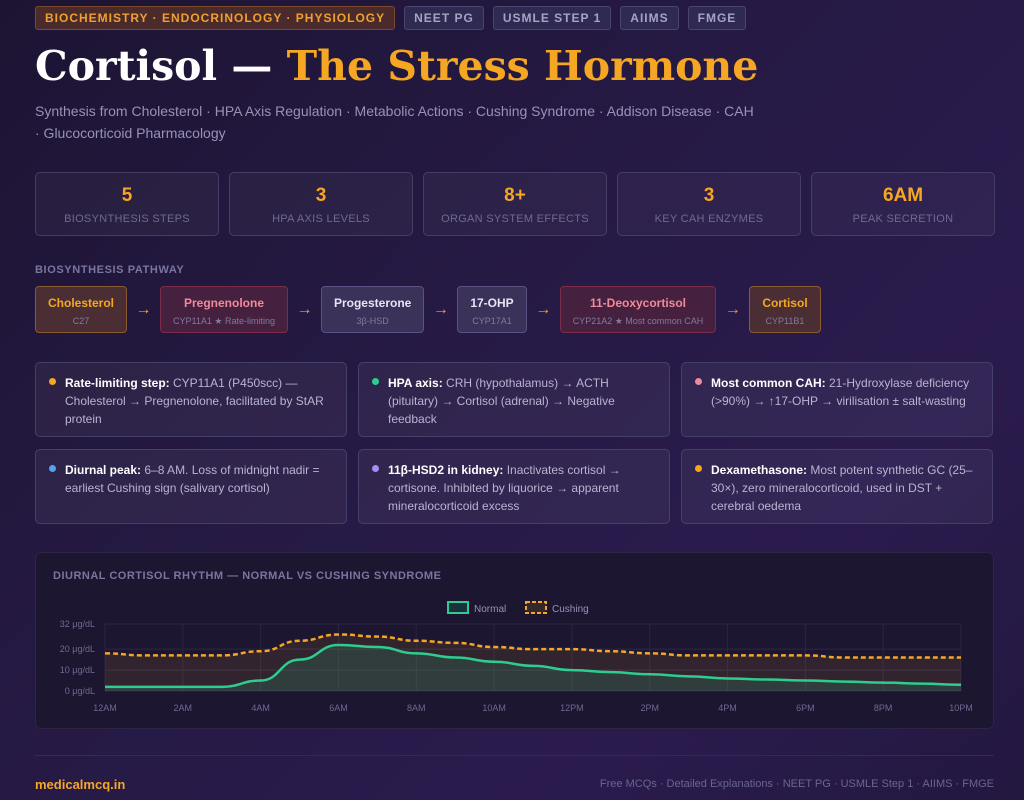  I want to click on pathway-heading: BIOSYNTHESIS PATHWAY, so click(110, 270).